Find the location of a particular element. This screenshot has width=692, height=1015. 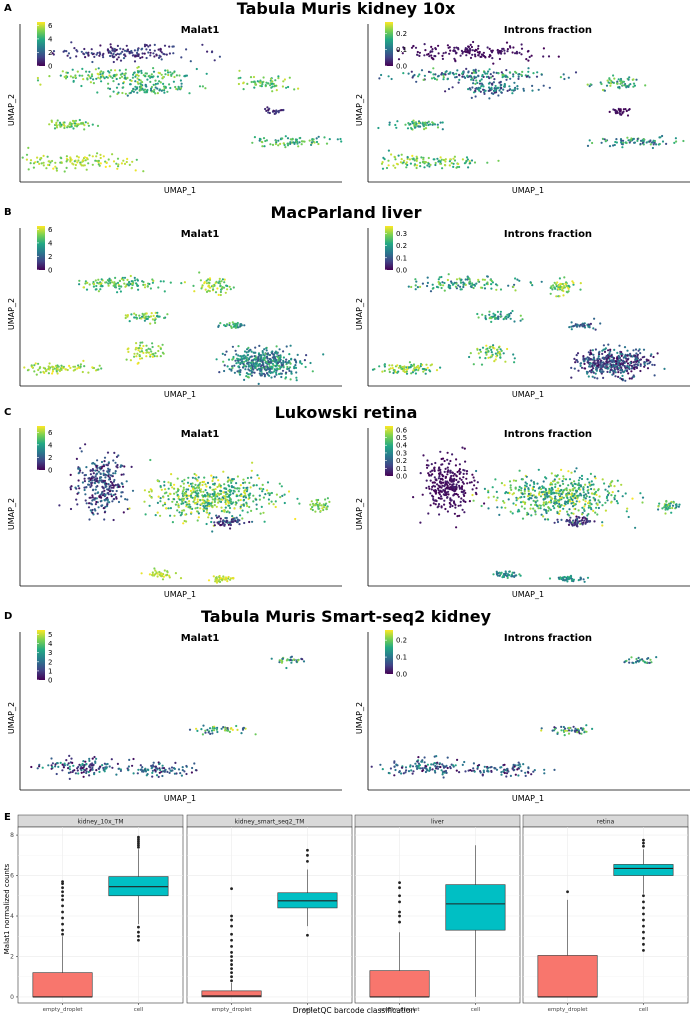

color-bar-tick-label: 2 is located at coordinates (50, 53).